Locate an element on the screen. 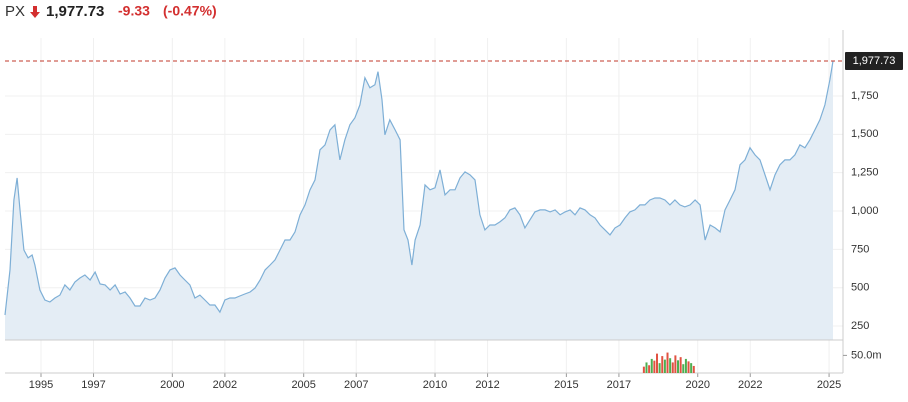 The height and width of the screenshot is (402, 908). y-tick-label: 250 is located at coordinates (860, 326).